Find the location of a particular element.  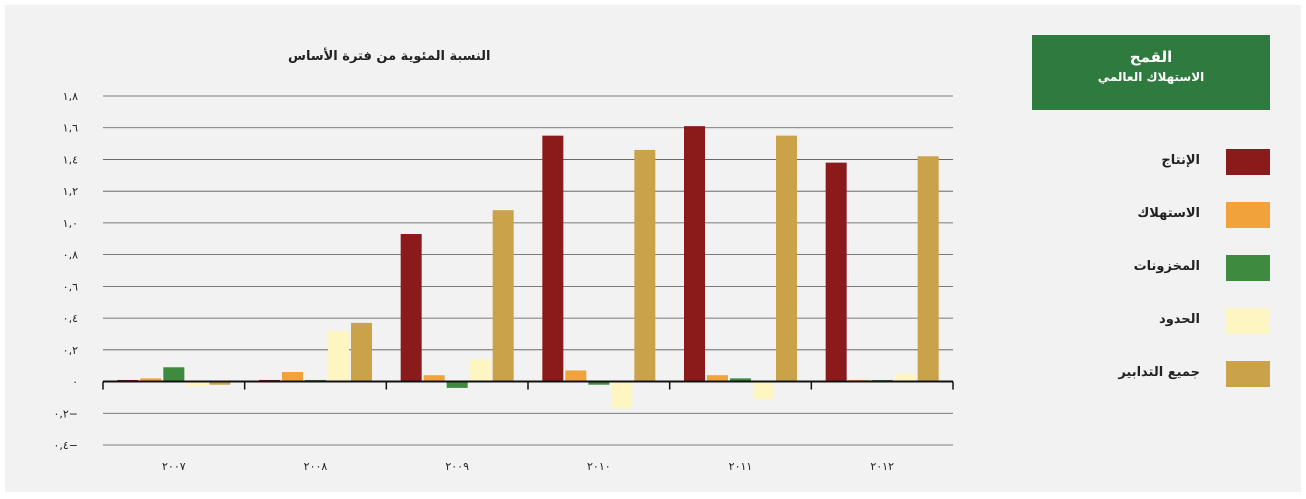

y-tick-label: ٠,٢− is located at coordinates (65, 413).